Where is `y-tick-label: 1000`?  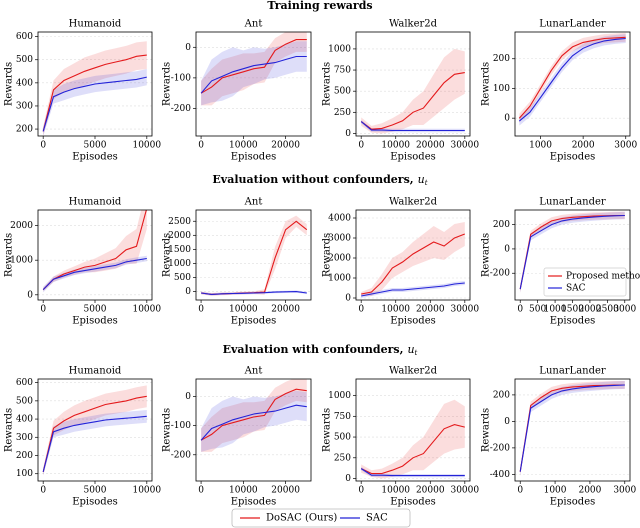 y-tick-label: 1000 is located at coordinates (21, 261).